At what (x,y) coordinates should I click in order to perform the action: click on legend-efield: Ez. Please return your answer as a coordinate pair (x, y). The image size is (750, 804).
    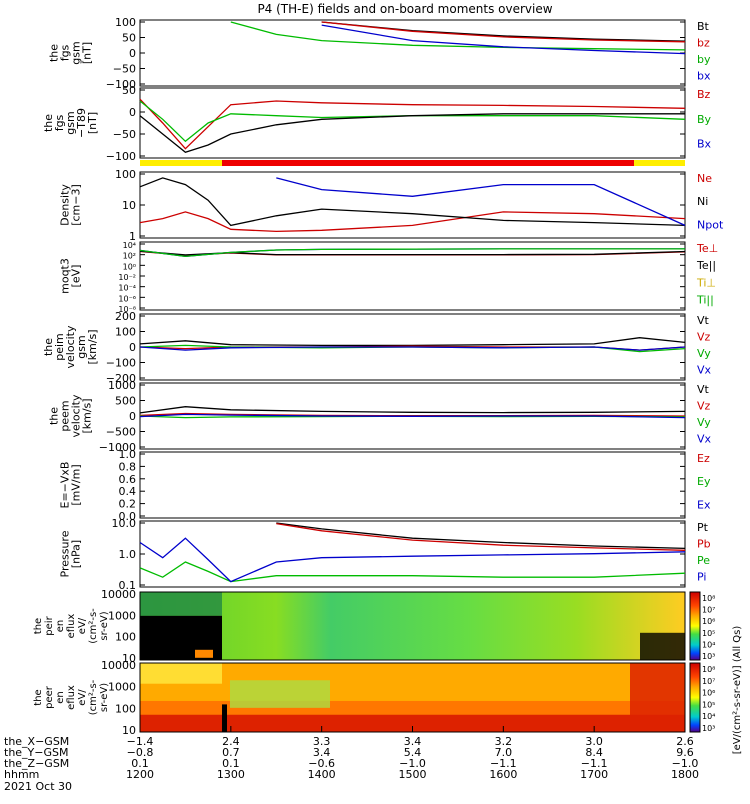
    Looking at the image, I should click on (703, 458).